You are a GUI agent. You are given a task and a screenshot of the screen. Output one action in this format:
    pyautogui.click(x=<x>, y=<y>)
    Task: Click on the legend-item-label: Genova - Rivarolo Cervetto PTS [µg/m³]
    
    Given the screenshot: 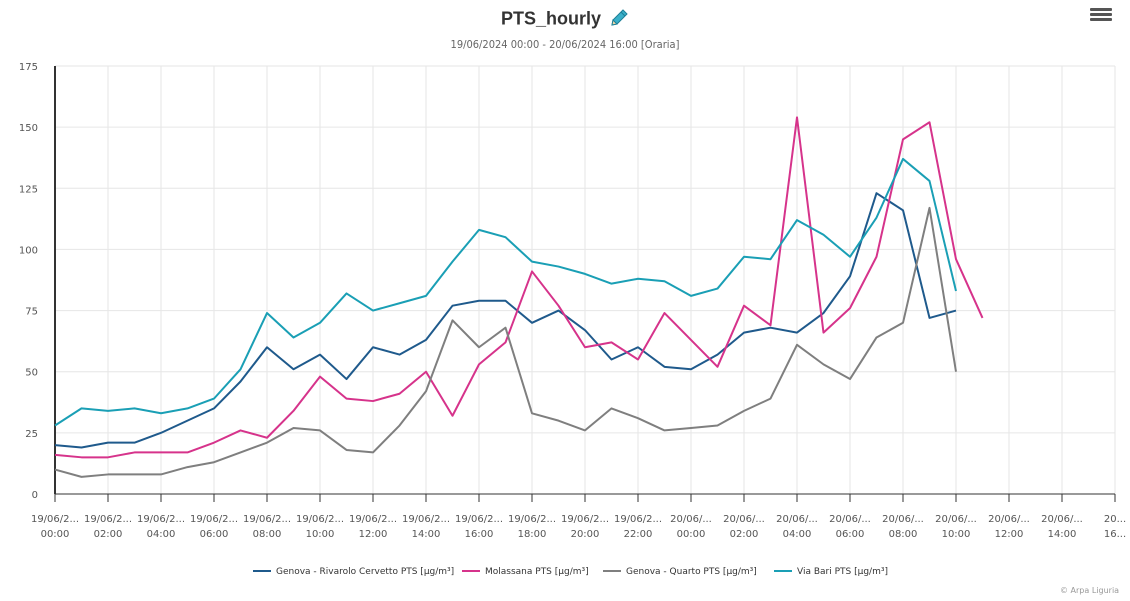 What is the action you would take?
    pyautogui.click(x=365, y=572)
    